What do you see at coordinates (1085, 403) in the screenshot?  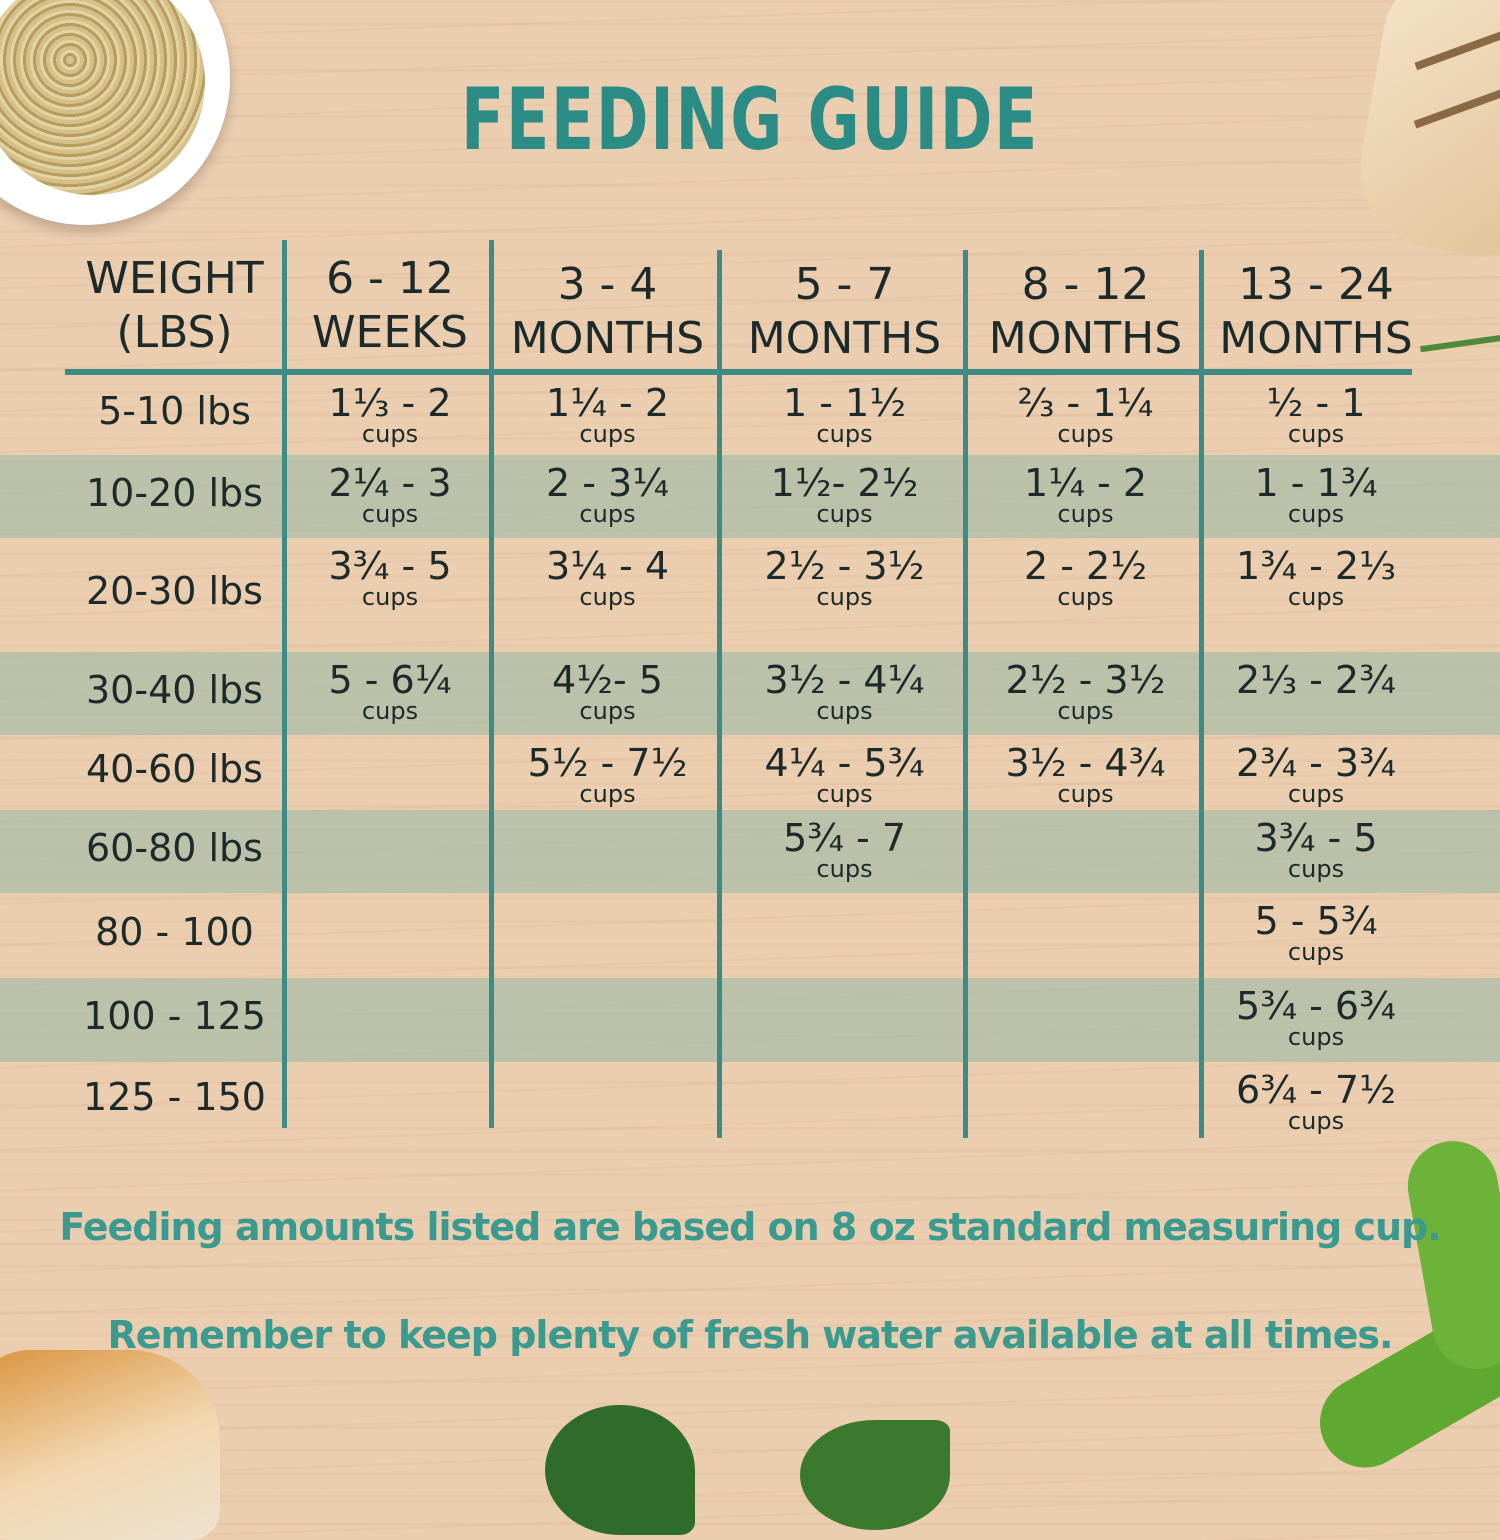 I see `amount: ⅔ - 1¼` at bounding box center [1085, 403].